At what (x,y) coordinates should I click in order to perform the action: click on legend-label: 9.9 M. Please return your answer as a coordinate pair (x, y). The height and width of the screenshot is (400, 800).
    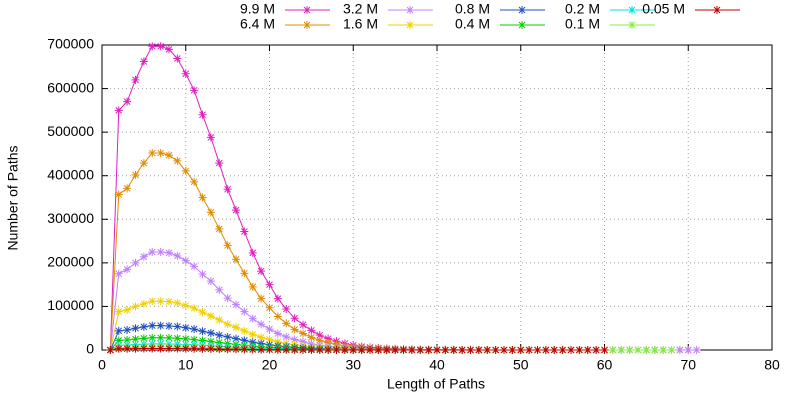
    Looking at the image, I should click on (257, 9).